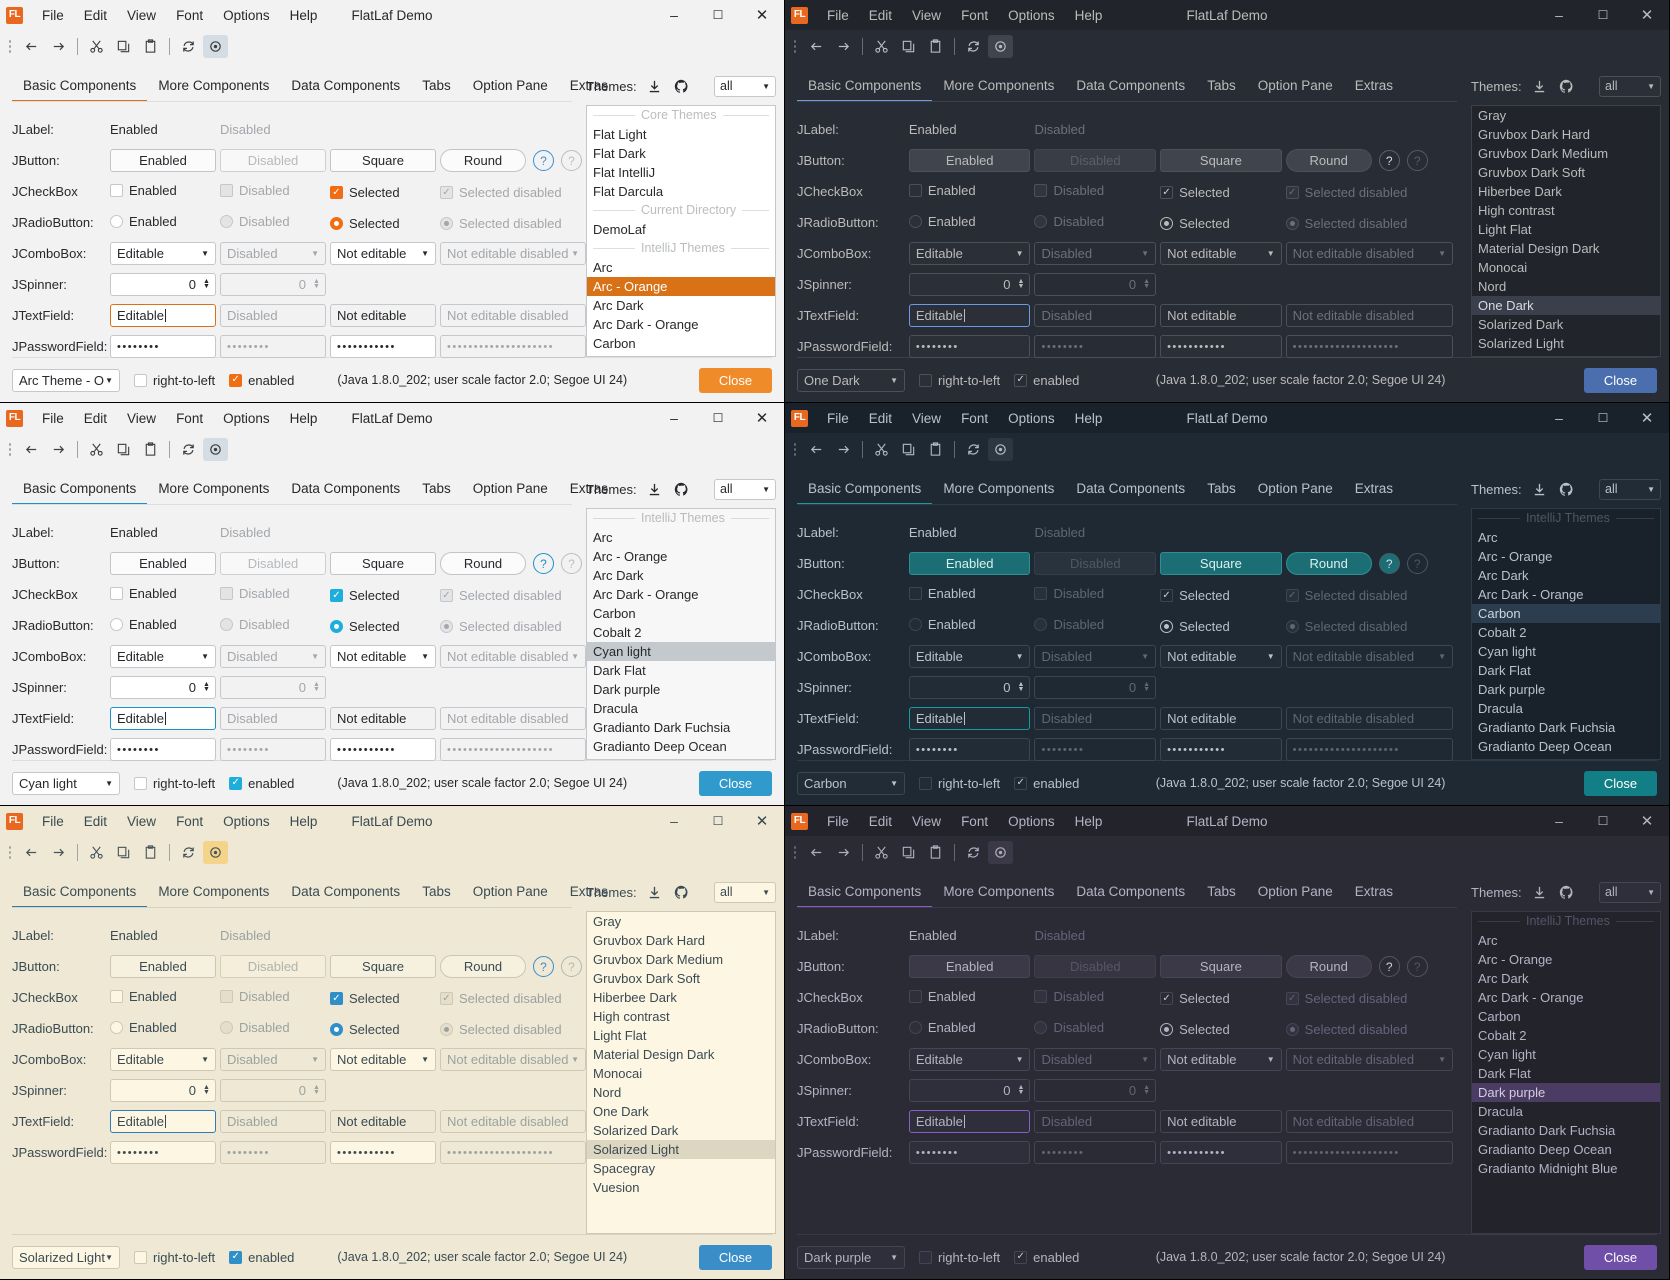 The image size is (1670, 1280). Describe the element at coordinates (1559, 418) in the screenshot. I see `minimize-icon: –` at that location.